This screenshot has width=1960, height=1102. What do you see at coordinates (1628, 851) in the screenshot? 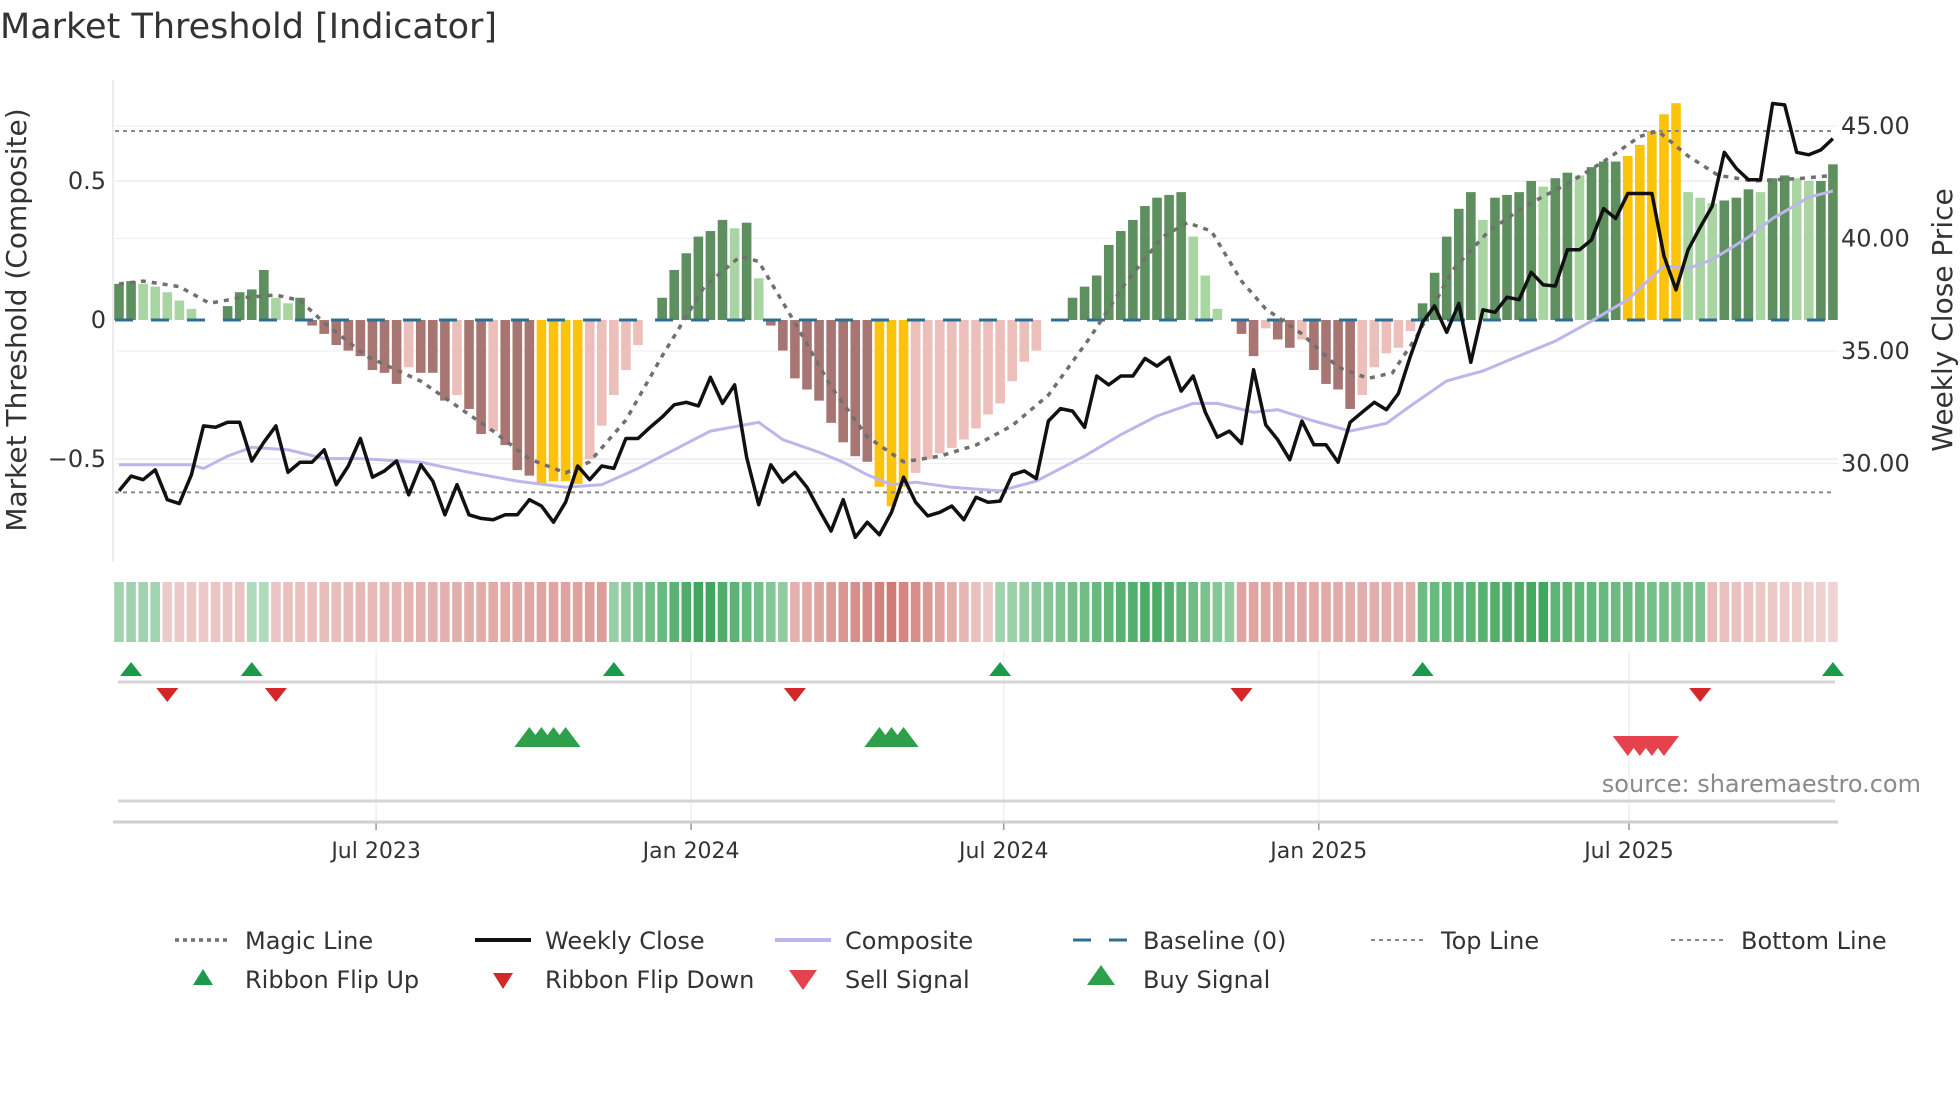
I see `x-tick-label: Jul 2025` at bounding box center [1628, 851].